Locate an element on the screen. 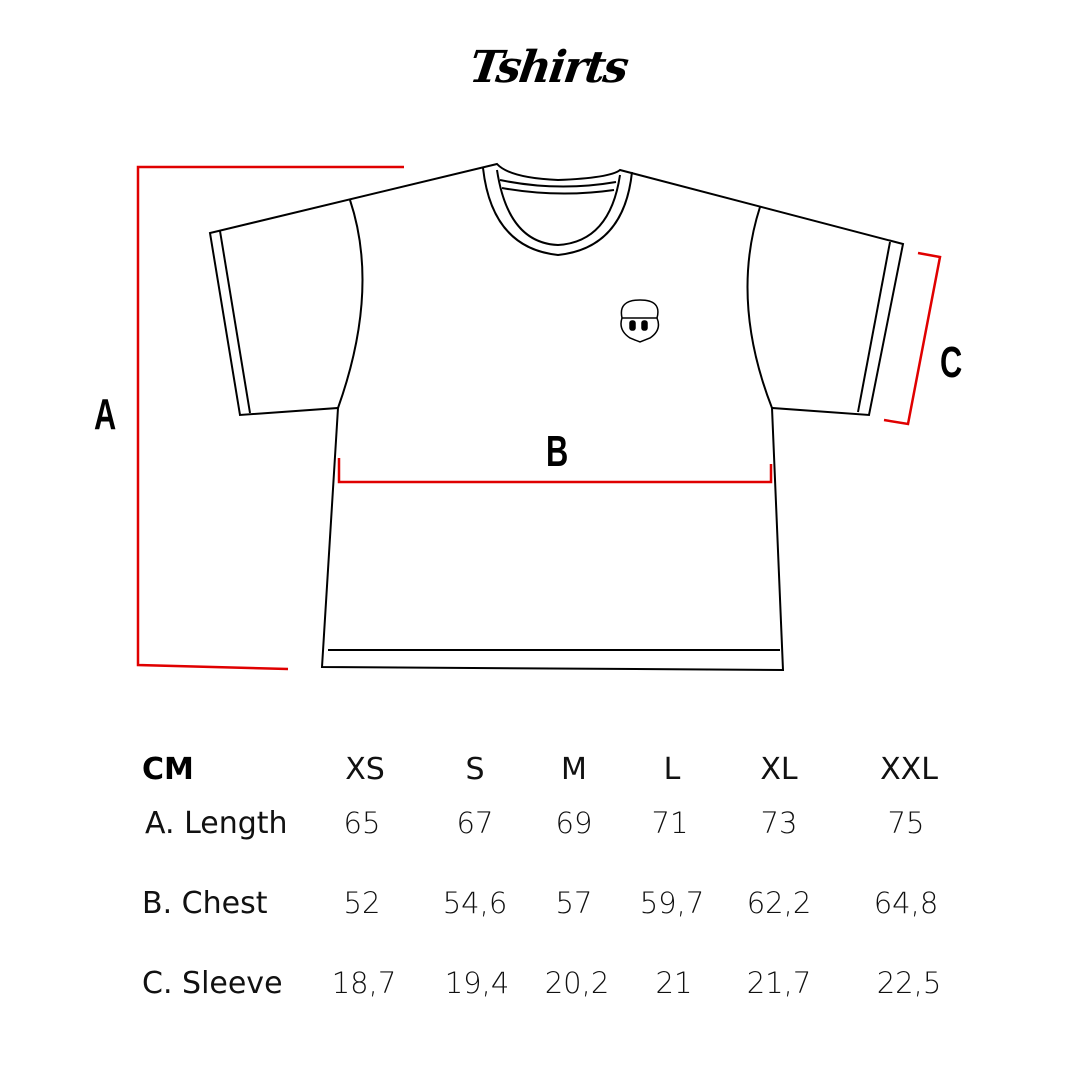 This screenshot has height=1080, width=1080. measure-line-a is located at coordinates (270, 418).